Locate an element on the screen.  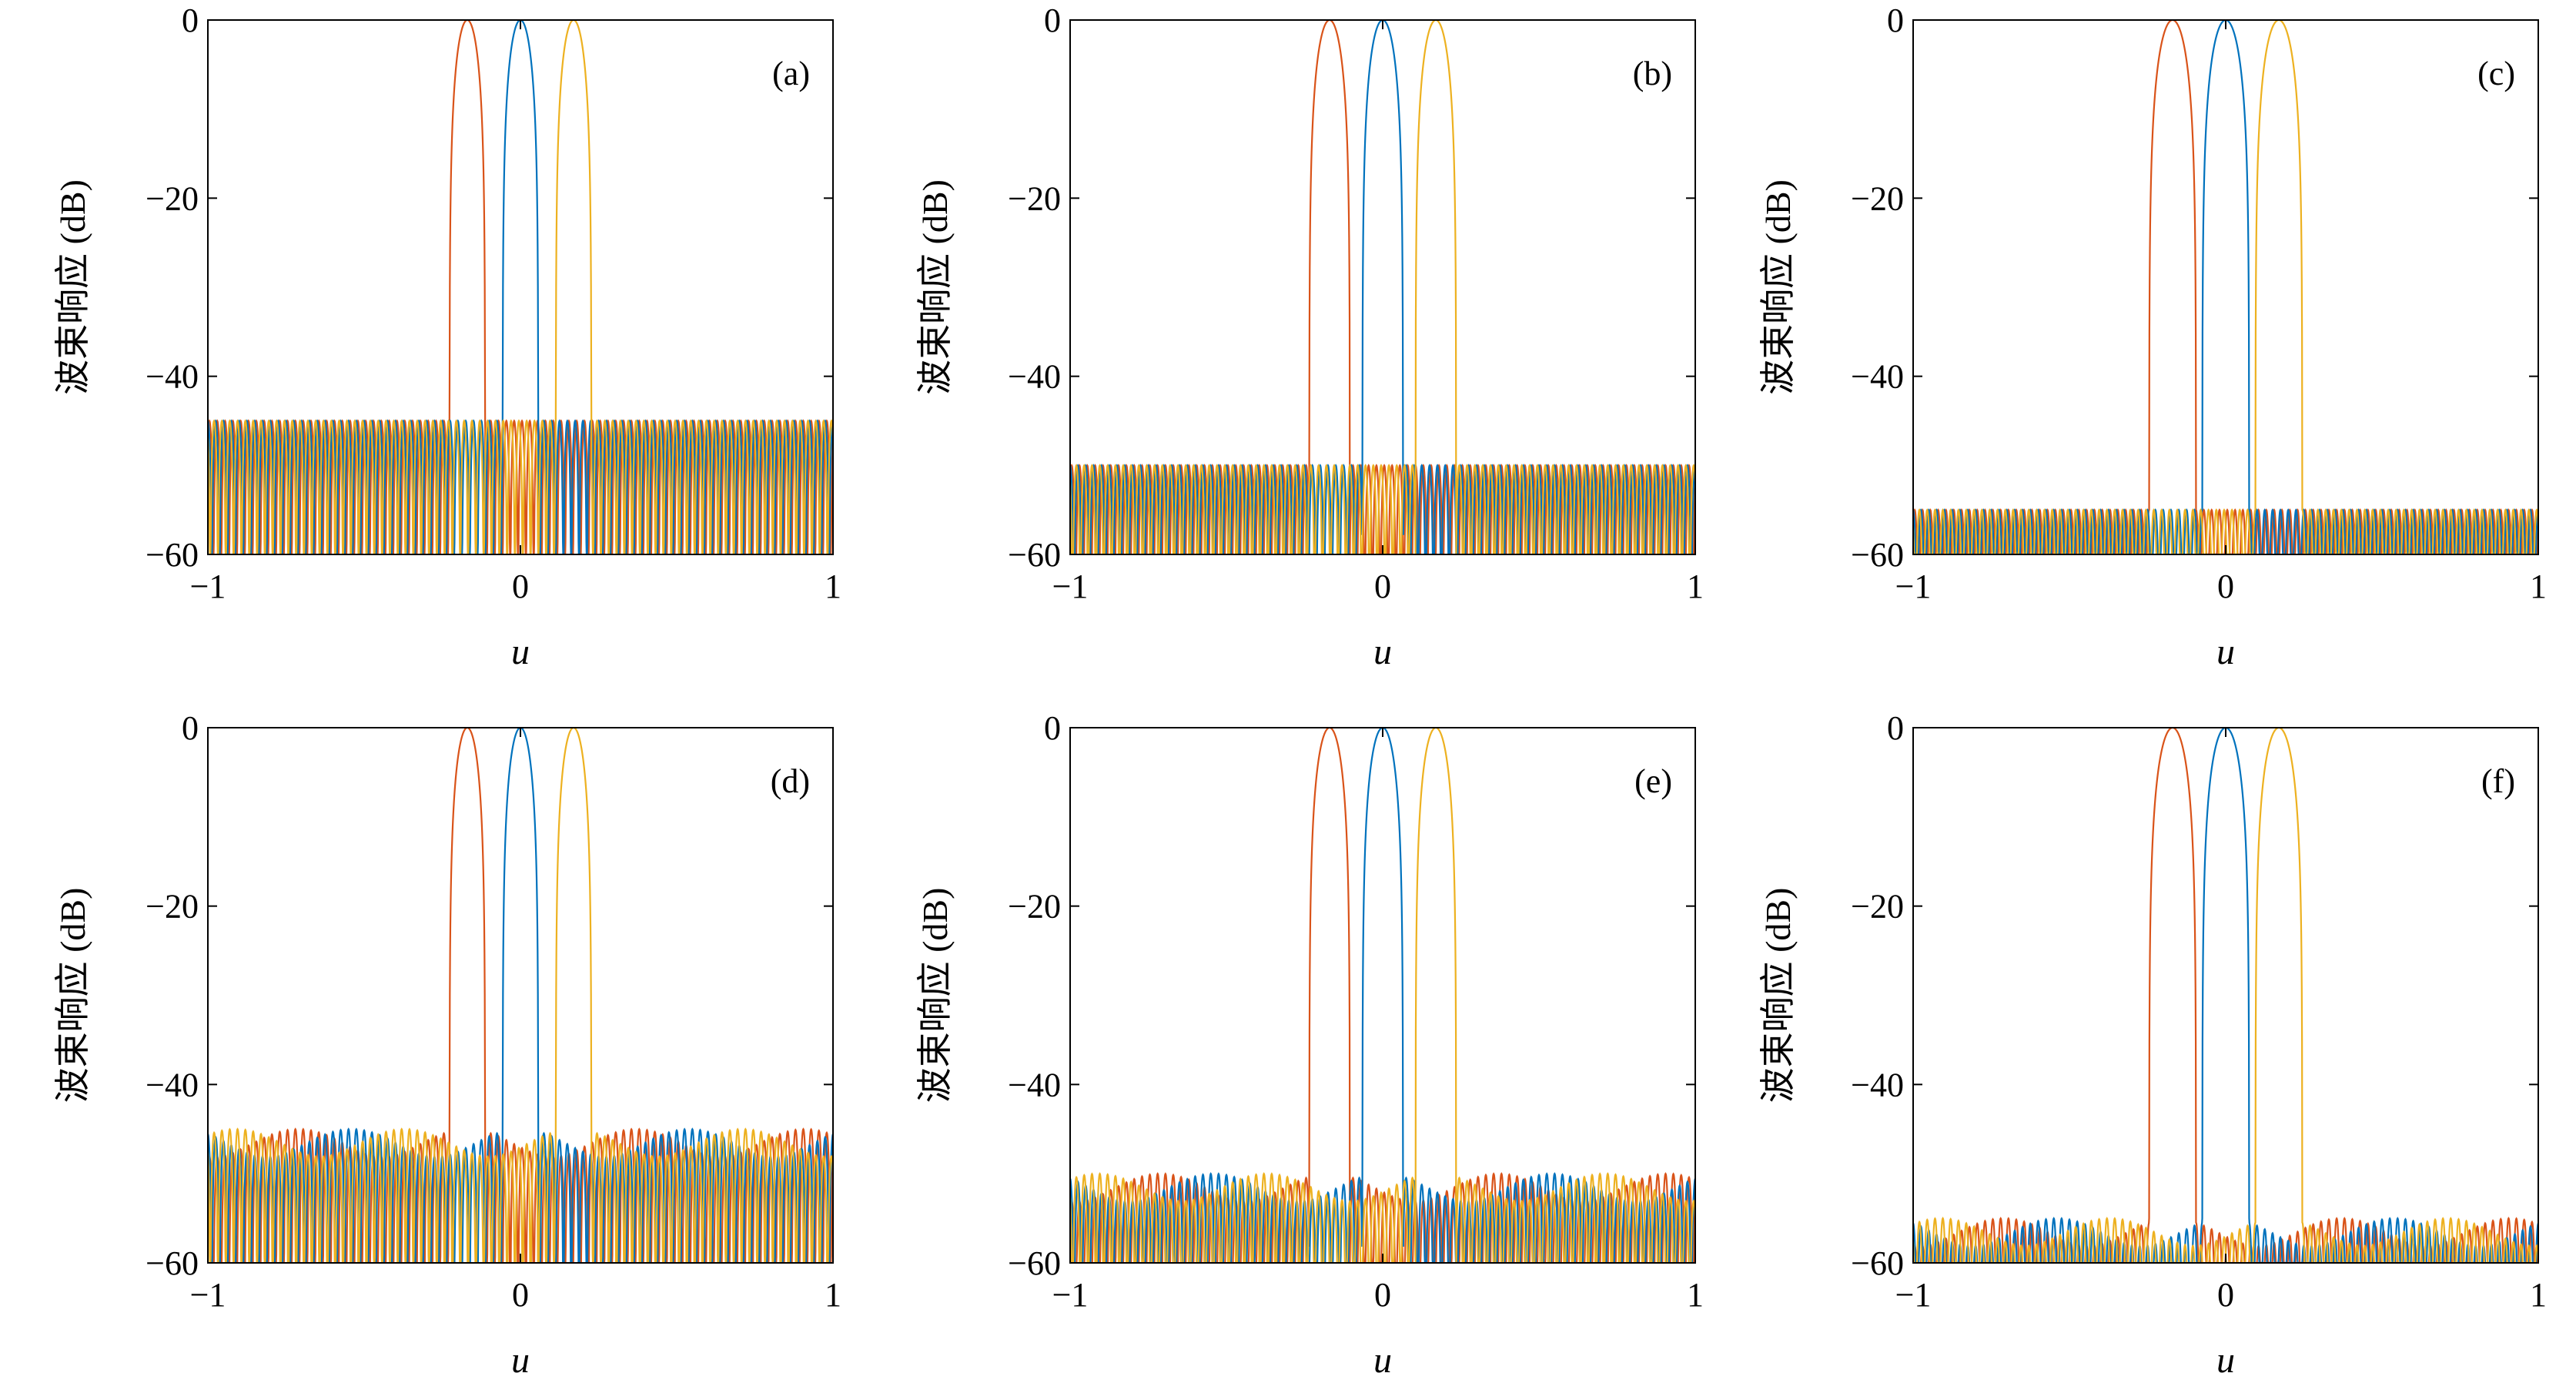
chart-panel: 0 −20 −40 −60−1 0 1 u 波束响应 (dB) (e) is located at coordinates (1310, 1041).